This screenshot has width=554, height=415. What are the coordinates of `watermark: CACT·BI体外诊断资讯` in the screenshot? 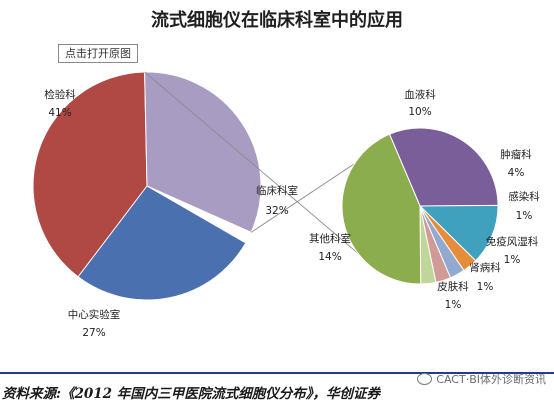 It's located at (481, 379).